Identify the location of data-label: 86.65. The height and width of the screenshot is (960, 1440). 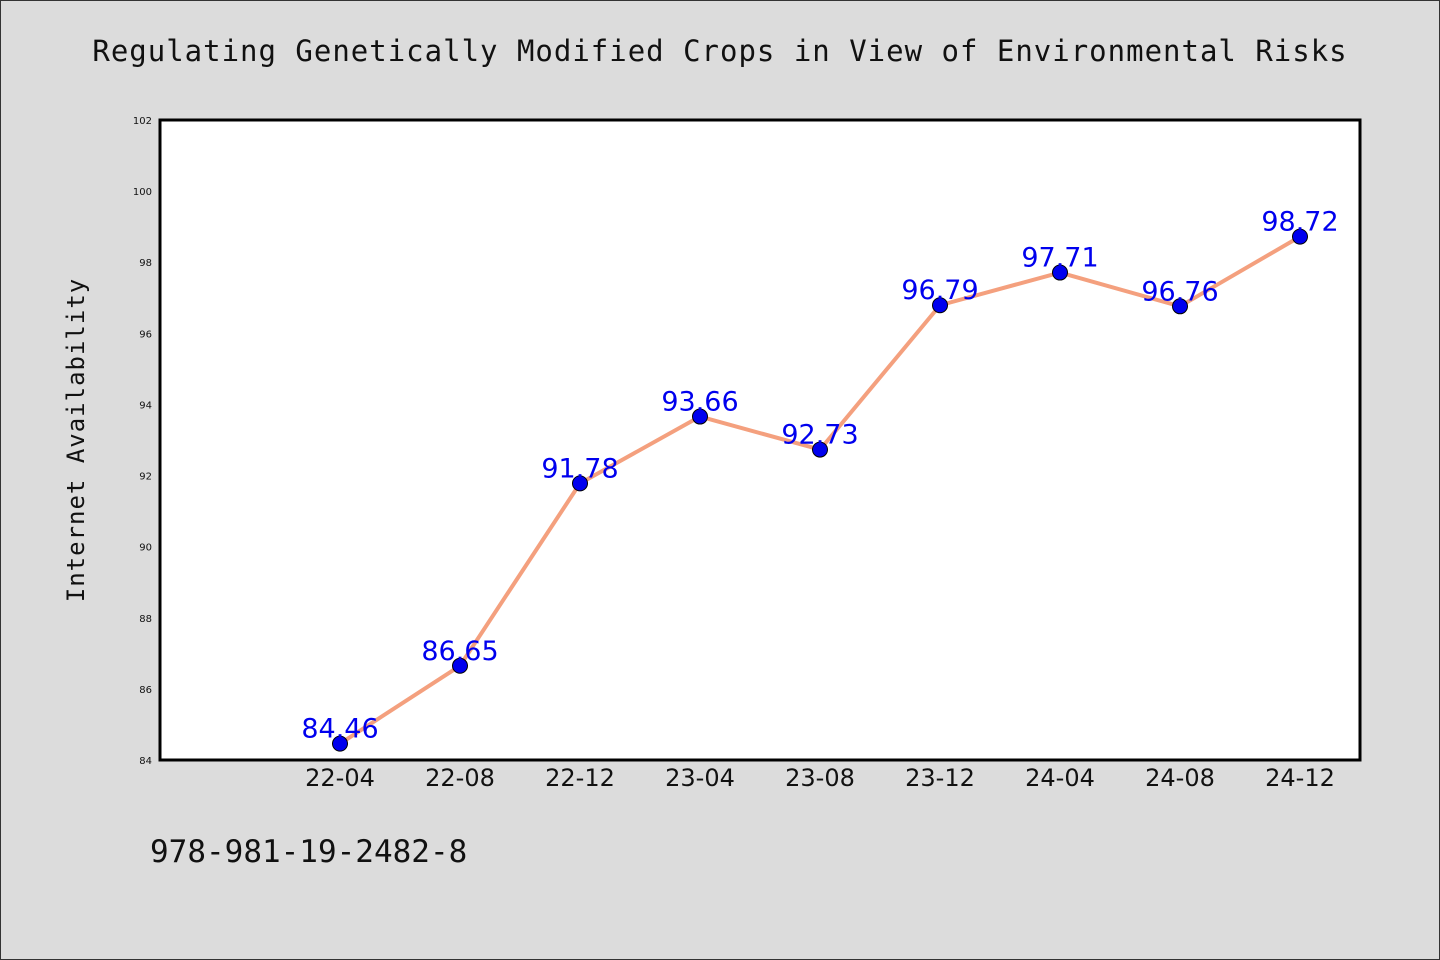
(459, 651).